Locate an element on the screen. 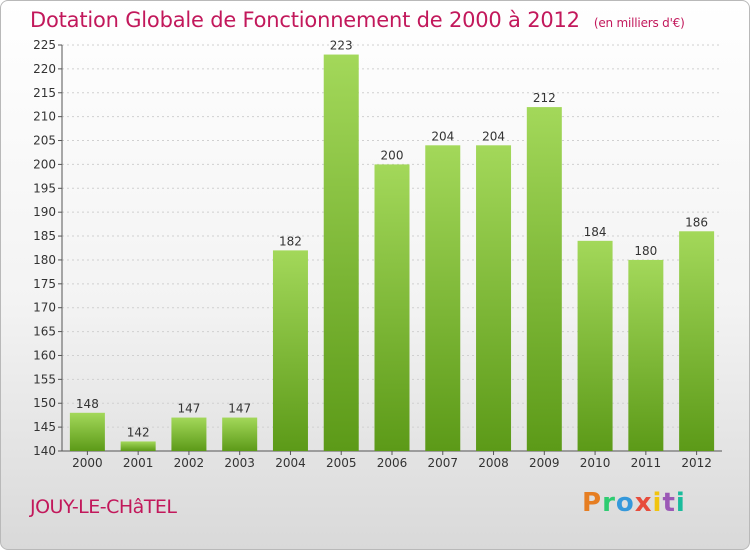 The image size is (750, 550). bar-2006 is located at coordinates (392, 308).